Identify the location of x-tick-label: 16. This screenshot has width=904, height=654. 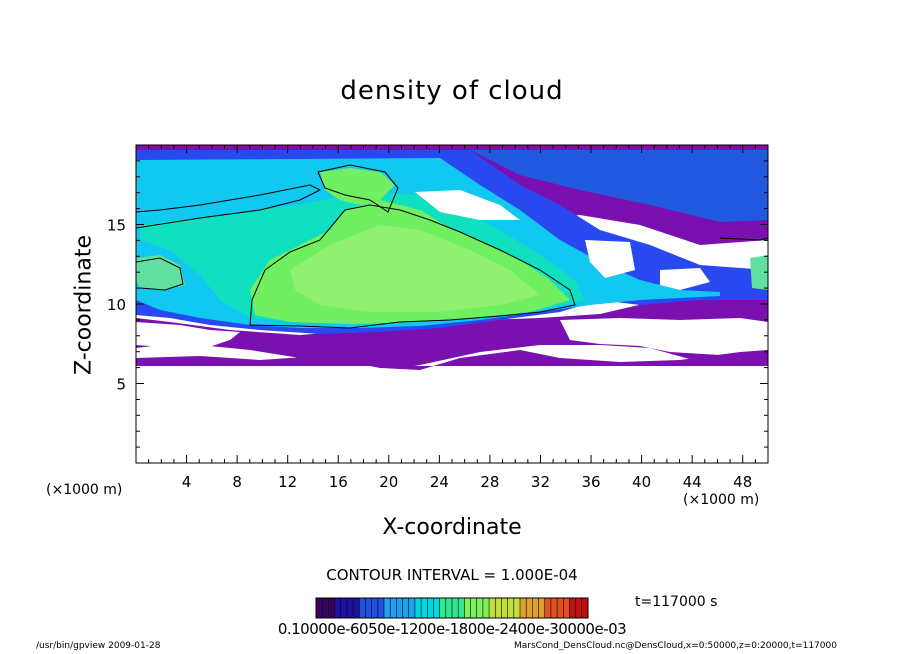
(338, 482).